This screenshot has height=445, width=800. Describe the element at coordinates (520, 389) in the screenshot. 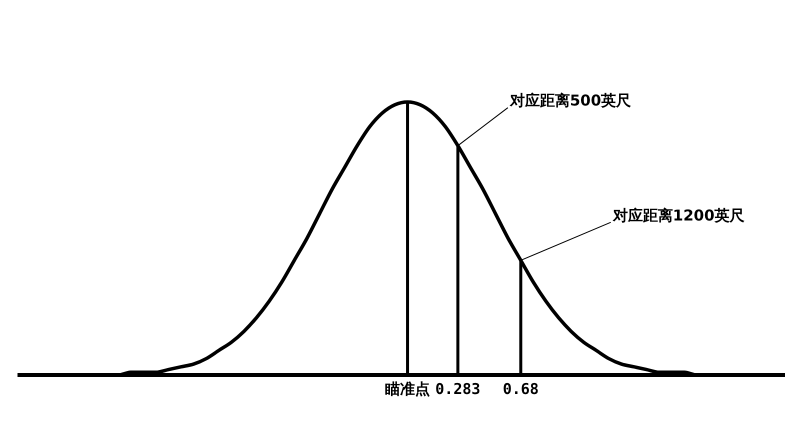

I see `x-tick-label: 0.68` at that location.